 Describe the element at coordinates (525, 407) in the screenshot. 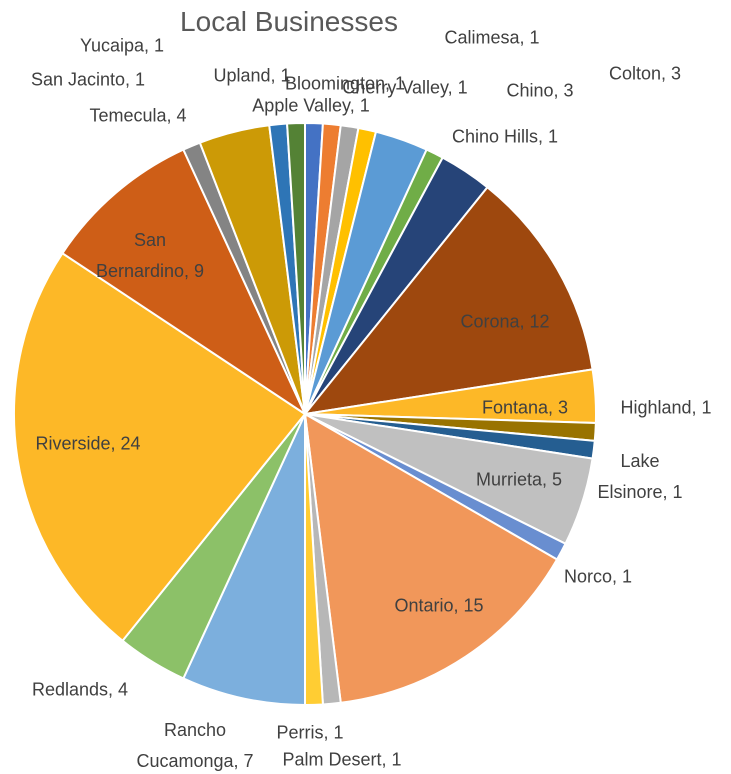

I see `data-label: Fontana, 3` at that location.